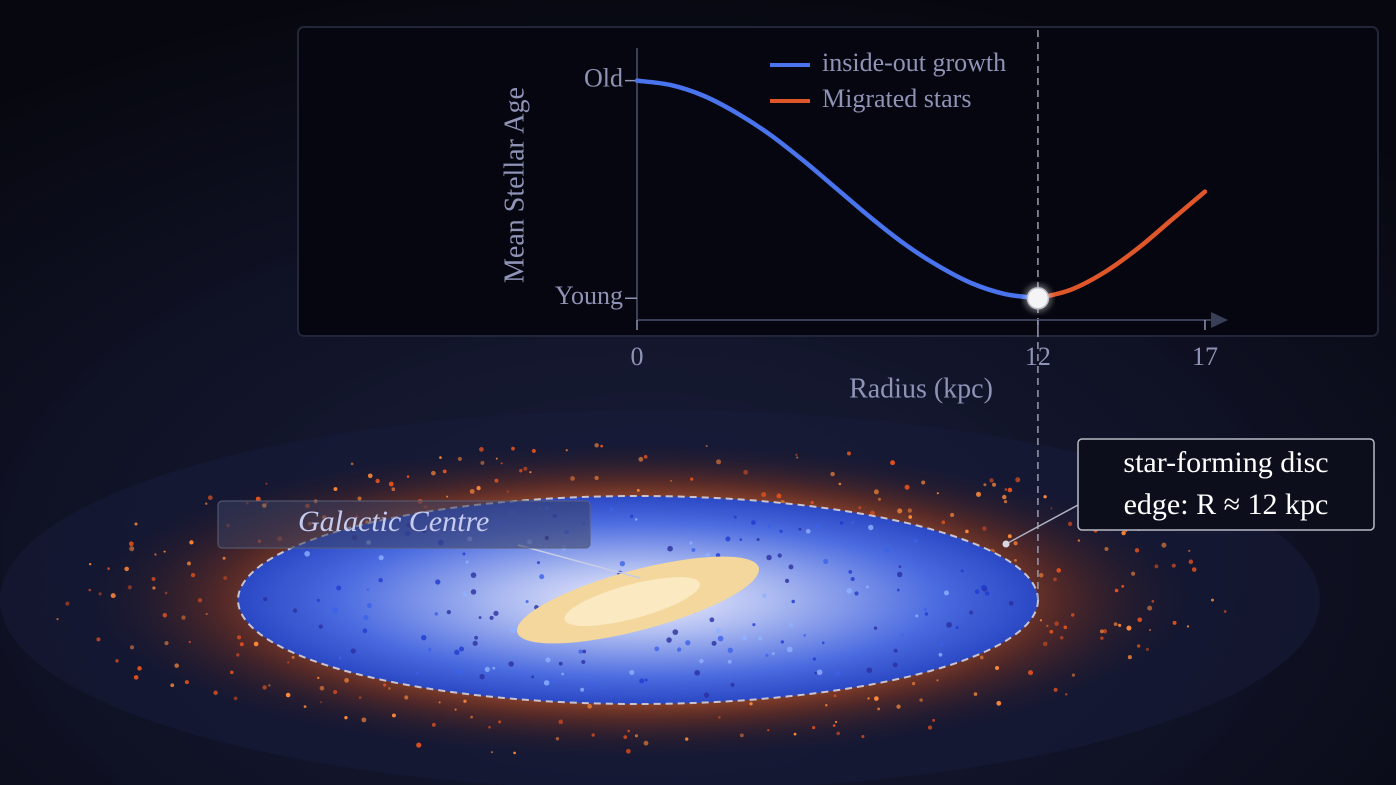 This screenshot has height=785, width=1396. I want to click on bulge, so click(638, 600).